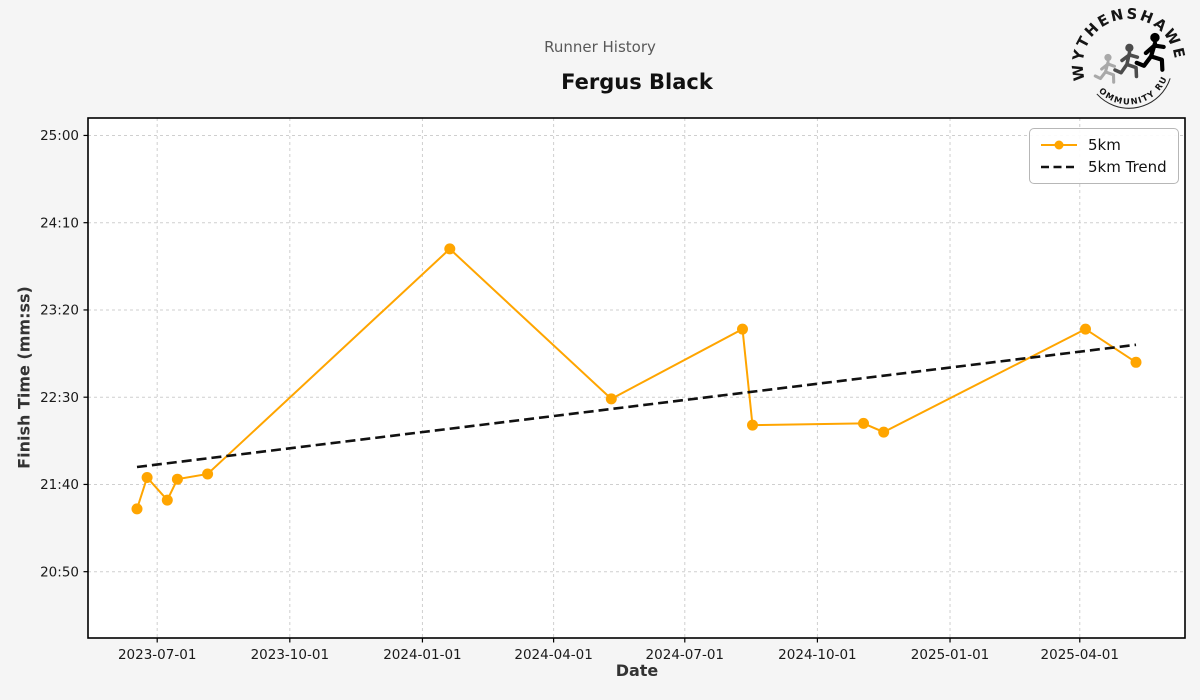 The image size is (1200, 700). I want to click on x-tick-label: 2024-04-01, so click(553, 655).